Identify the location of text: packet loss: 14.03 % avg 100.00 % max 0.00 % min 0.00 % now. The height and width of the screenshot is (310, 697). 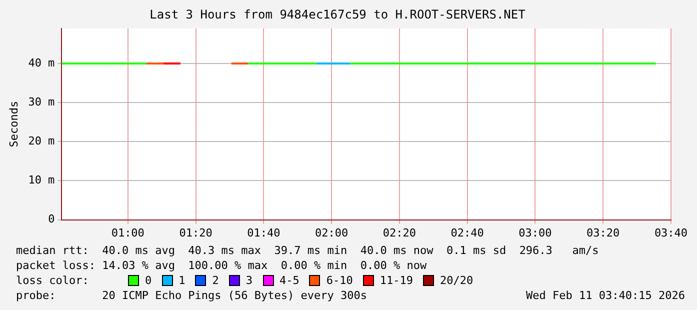
(222, 265).